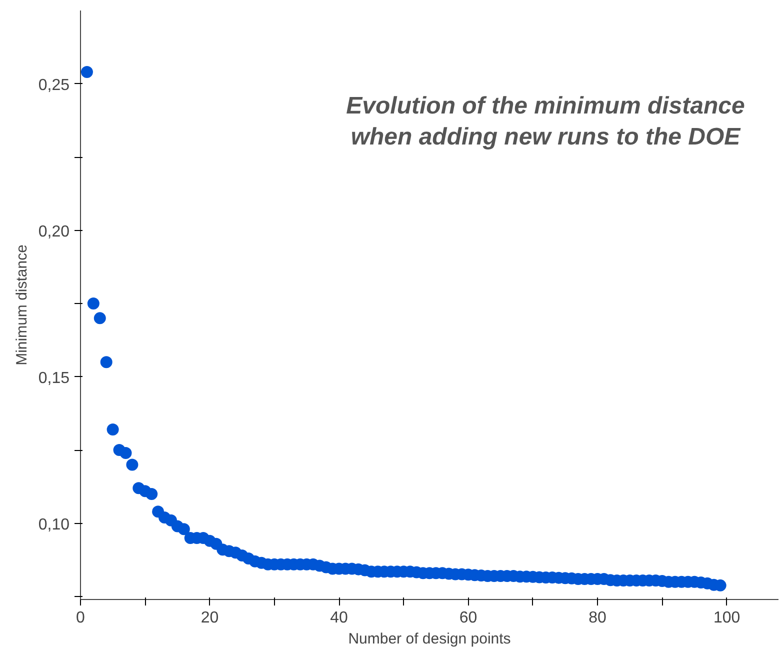  Describe the element at coordinates (81, 618) in the screenshot. I see `x-tick-label: 0` at that location.